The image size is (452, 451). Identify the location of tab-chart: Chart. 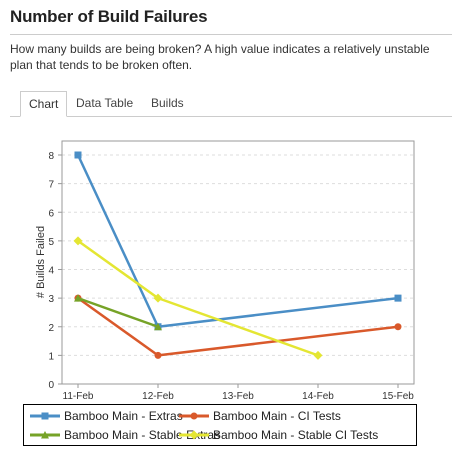
(44, 104).